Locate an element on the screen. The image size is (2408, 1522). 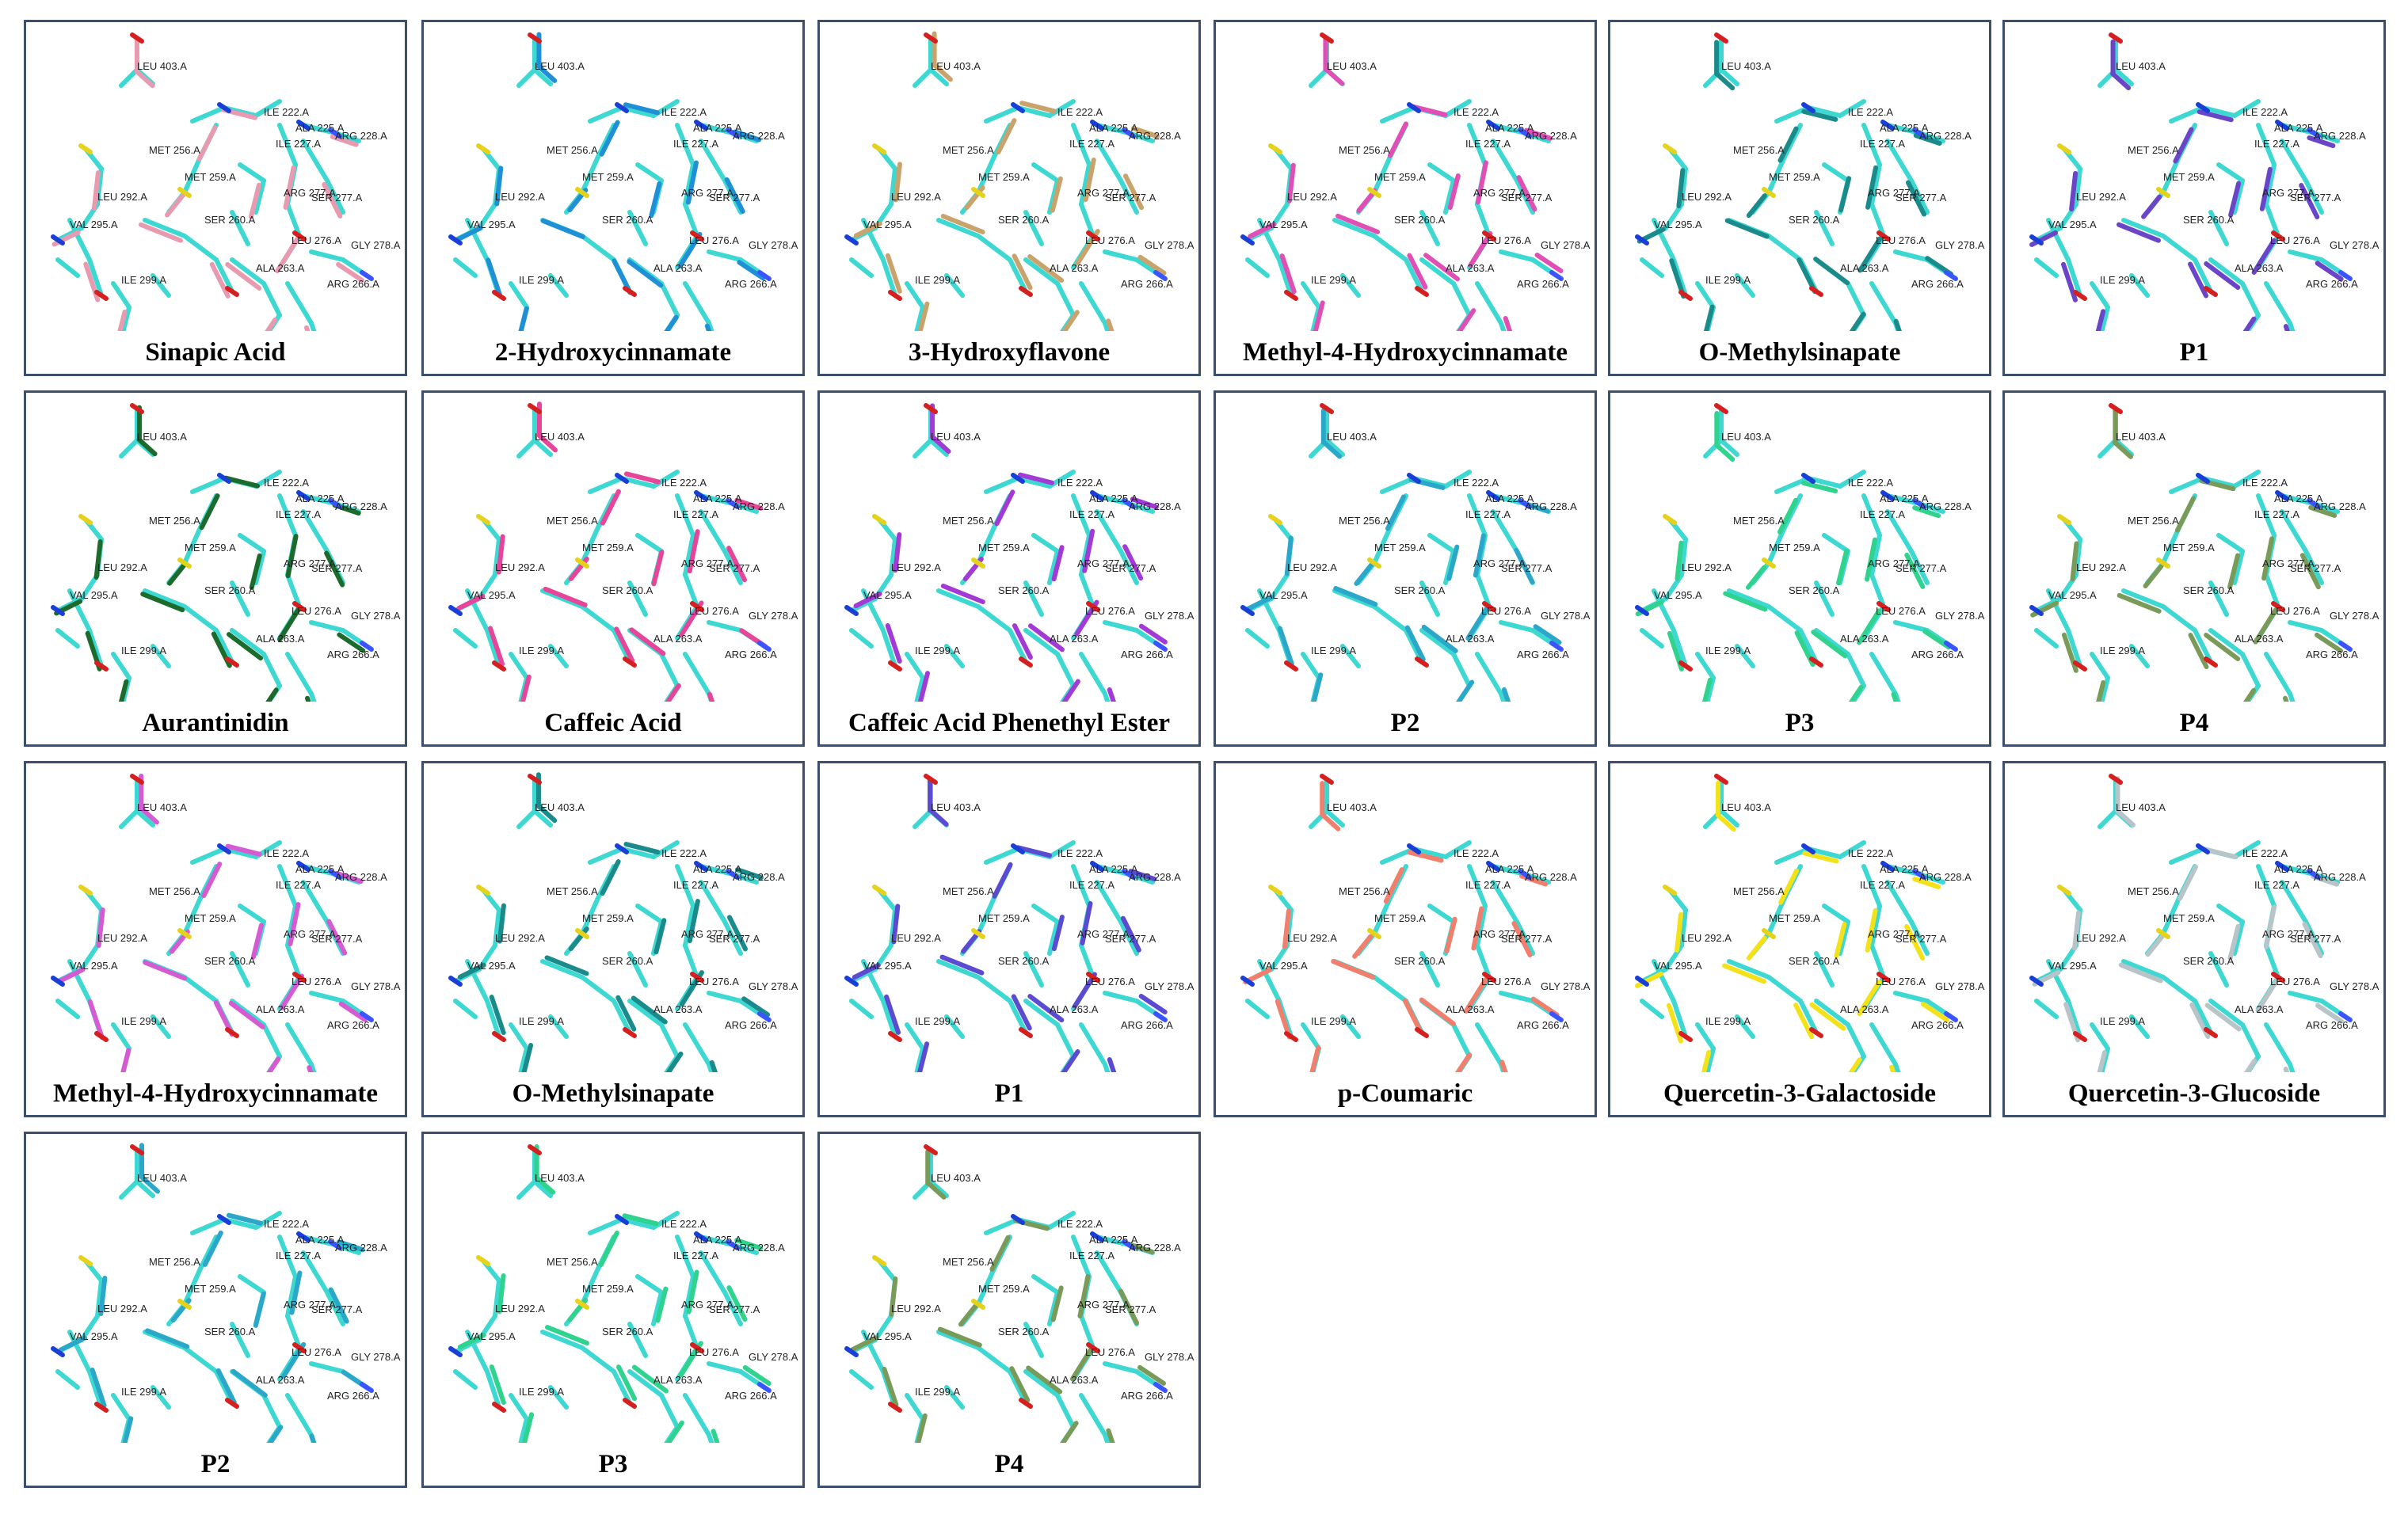
residue-label: VAL 295.A is located at coordinates (491, 966).